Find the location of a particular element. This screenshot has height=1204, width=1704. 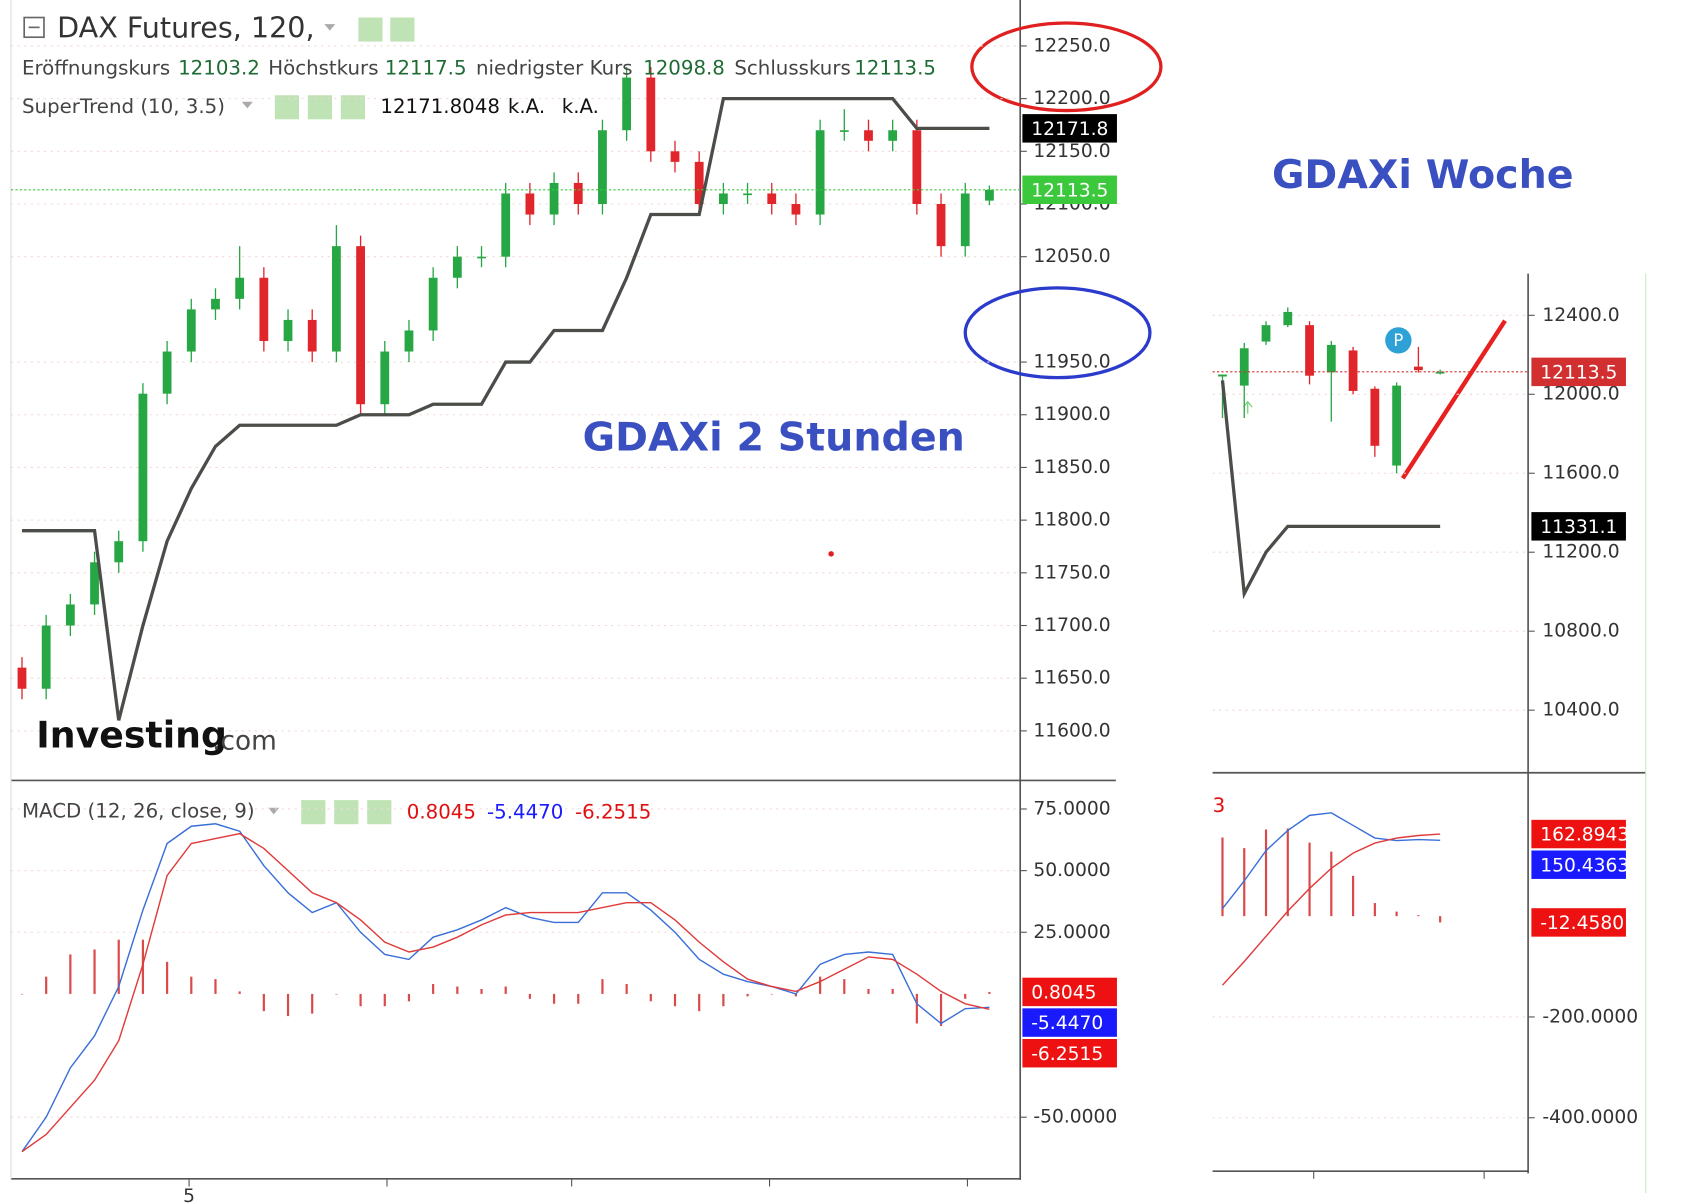

y-tick-label: 12400.0 is located at coordinates (1580, 315).